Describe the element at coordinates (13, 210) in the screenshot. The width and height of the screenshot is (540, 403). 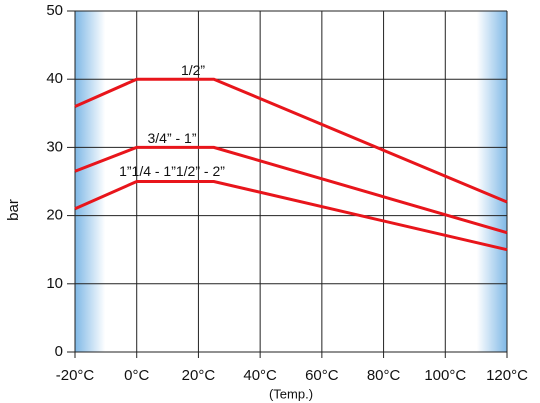
I see `y-axis-label: bar` at that location.